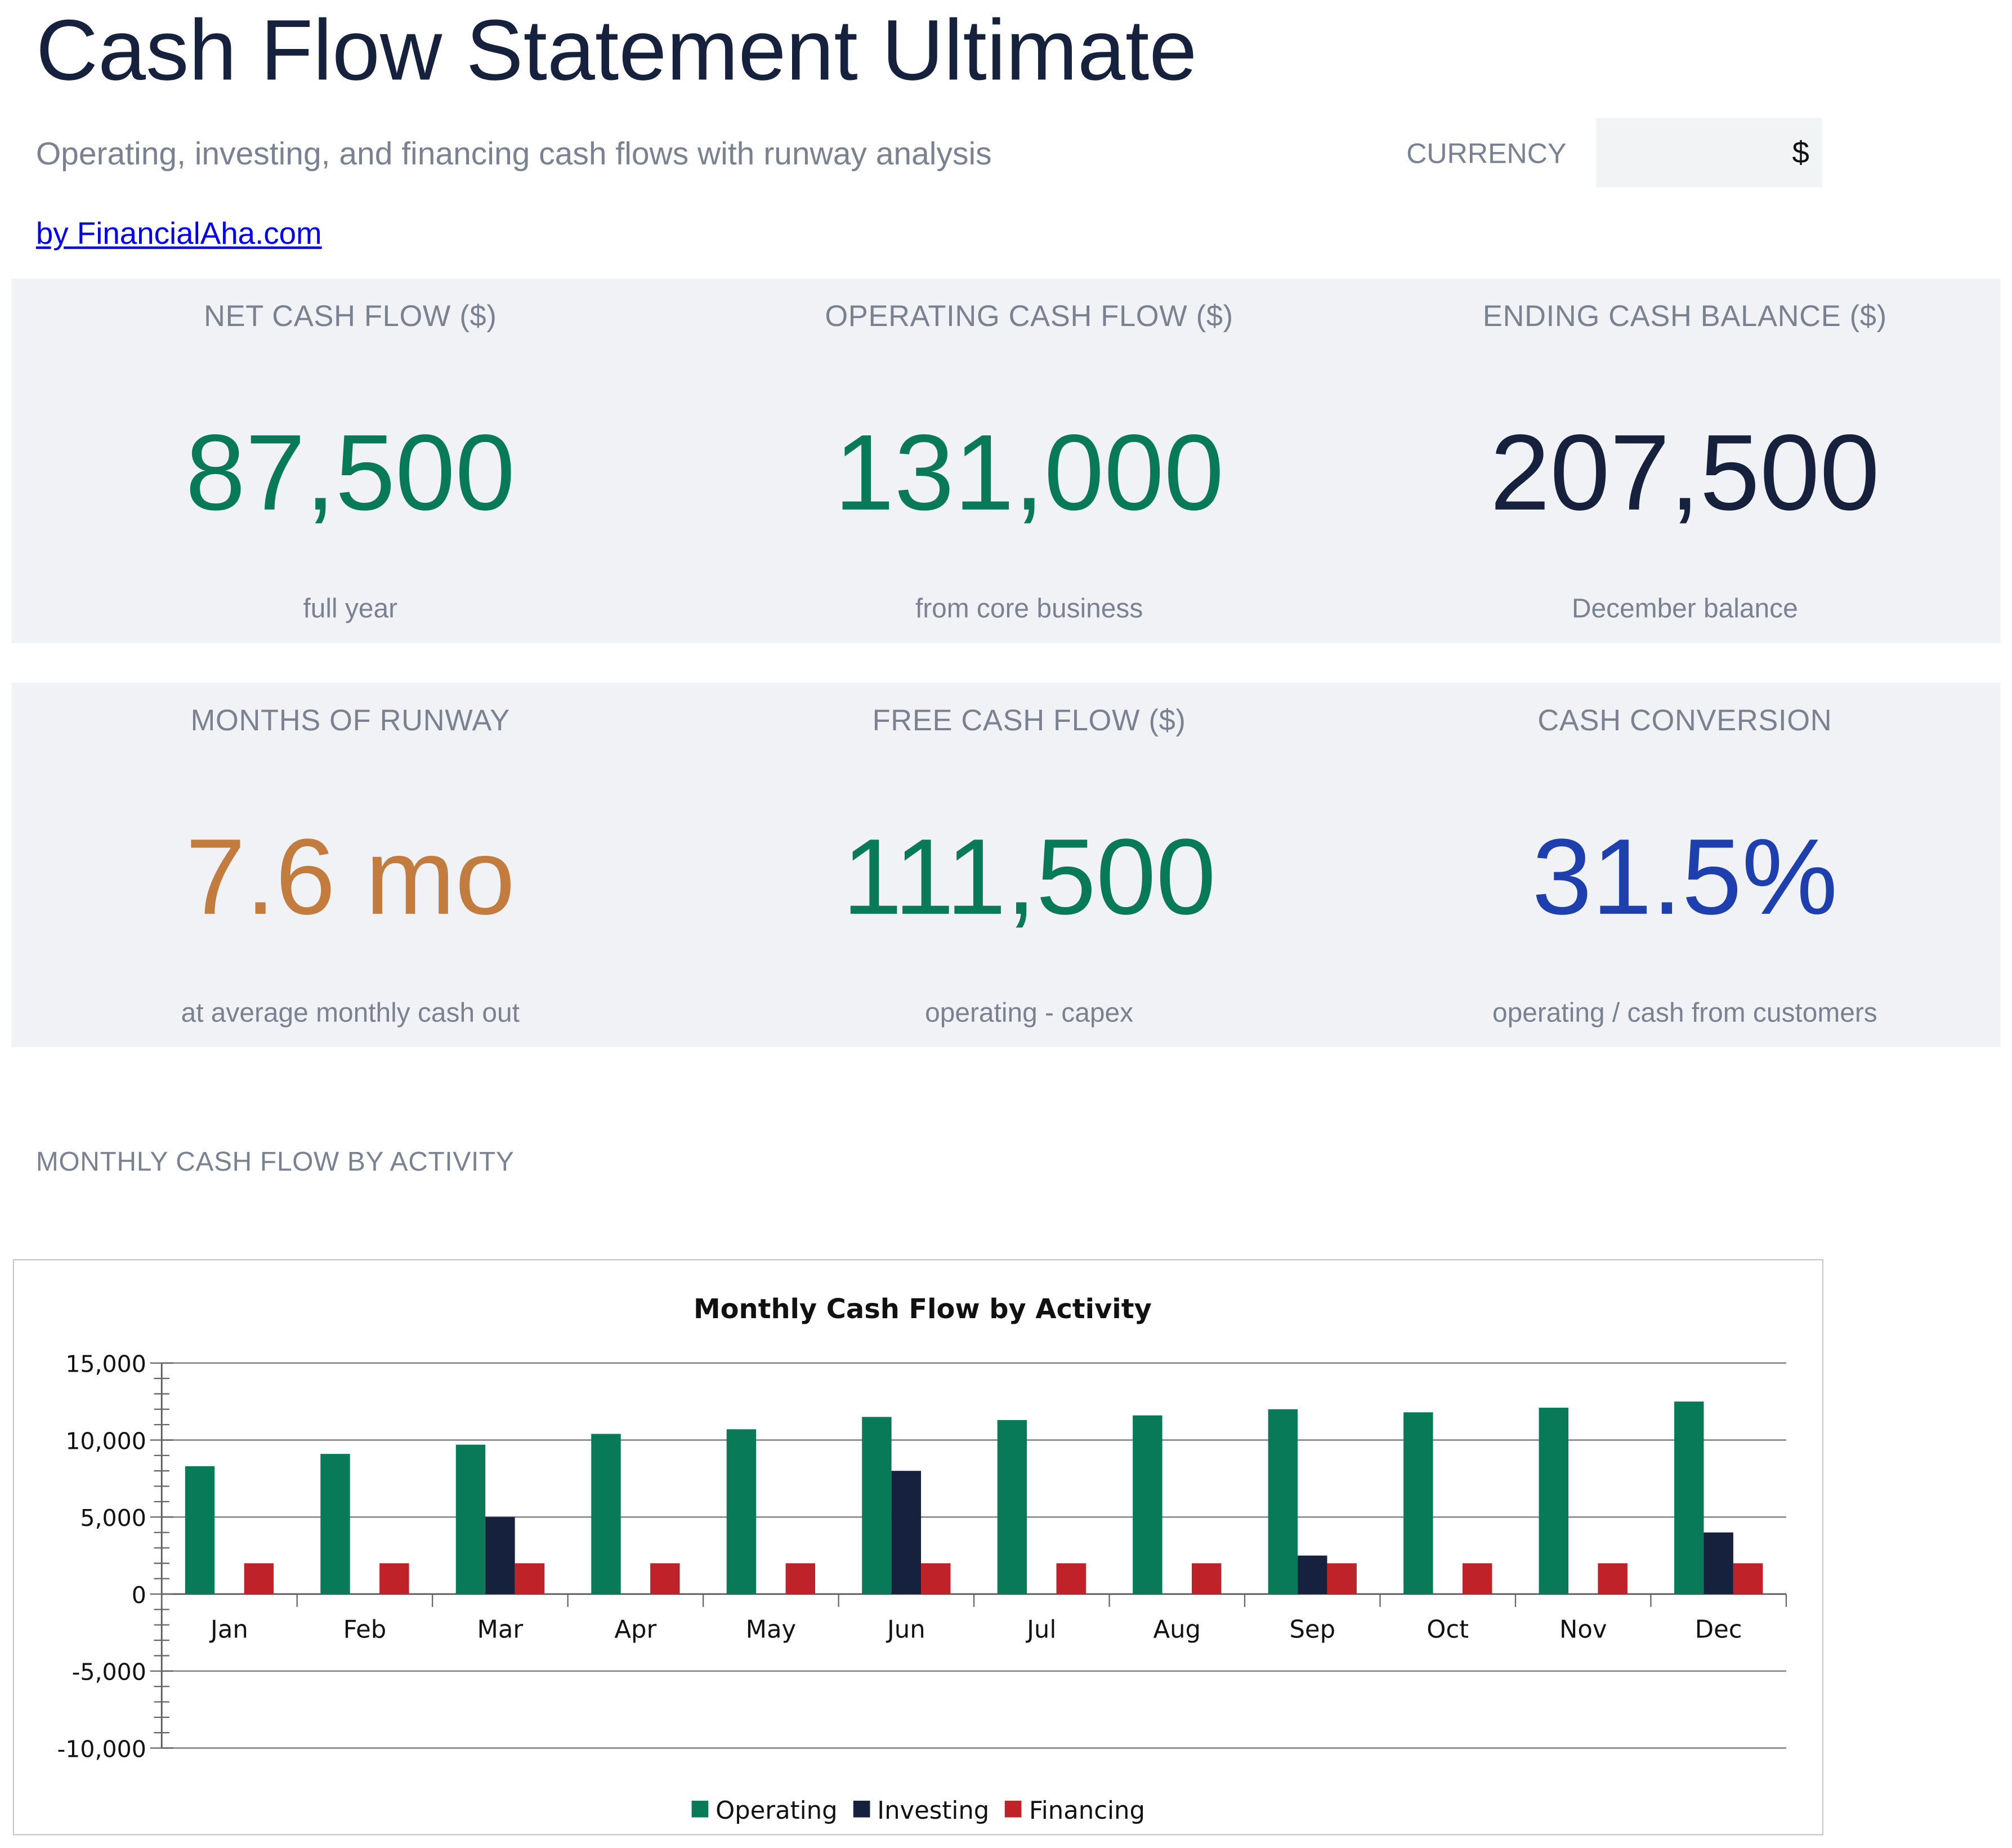 This screenshot has height=1848, width=2012. Describe the element at coordinates (1685, 1013) in the screenshot. I see `kpi-caption: operating / cash from customers` at that location.